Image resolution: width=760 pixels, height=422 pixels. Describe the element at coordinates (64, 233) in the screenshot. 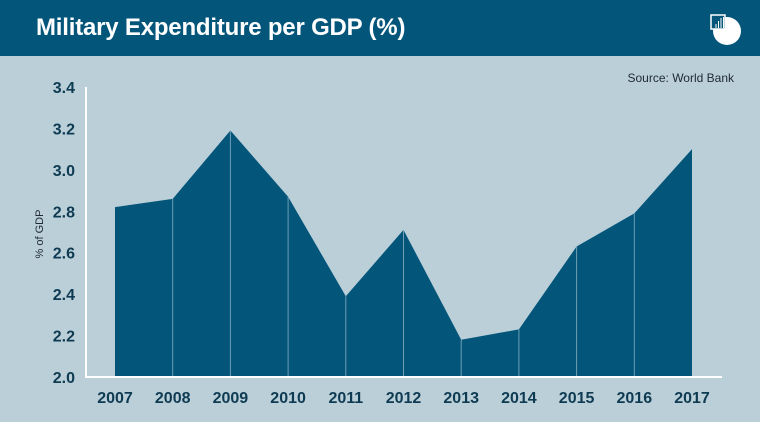

I see `y-tick-labels: 2.0 2.2 2.4 2.6 2.8 3.0 3.2 3.4` at that location.